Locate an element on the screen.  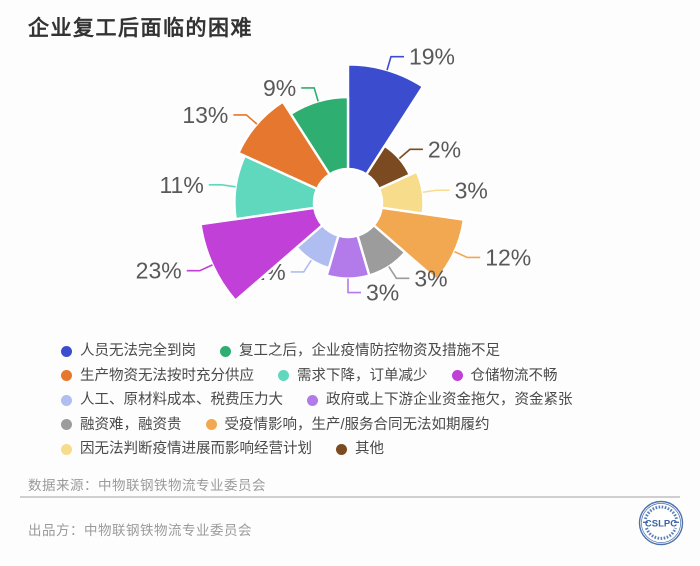
percent-label: 9% is located at coordinates (279, 88).